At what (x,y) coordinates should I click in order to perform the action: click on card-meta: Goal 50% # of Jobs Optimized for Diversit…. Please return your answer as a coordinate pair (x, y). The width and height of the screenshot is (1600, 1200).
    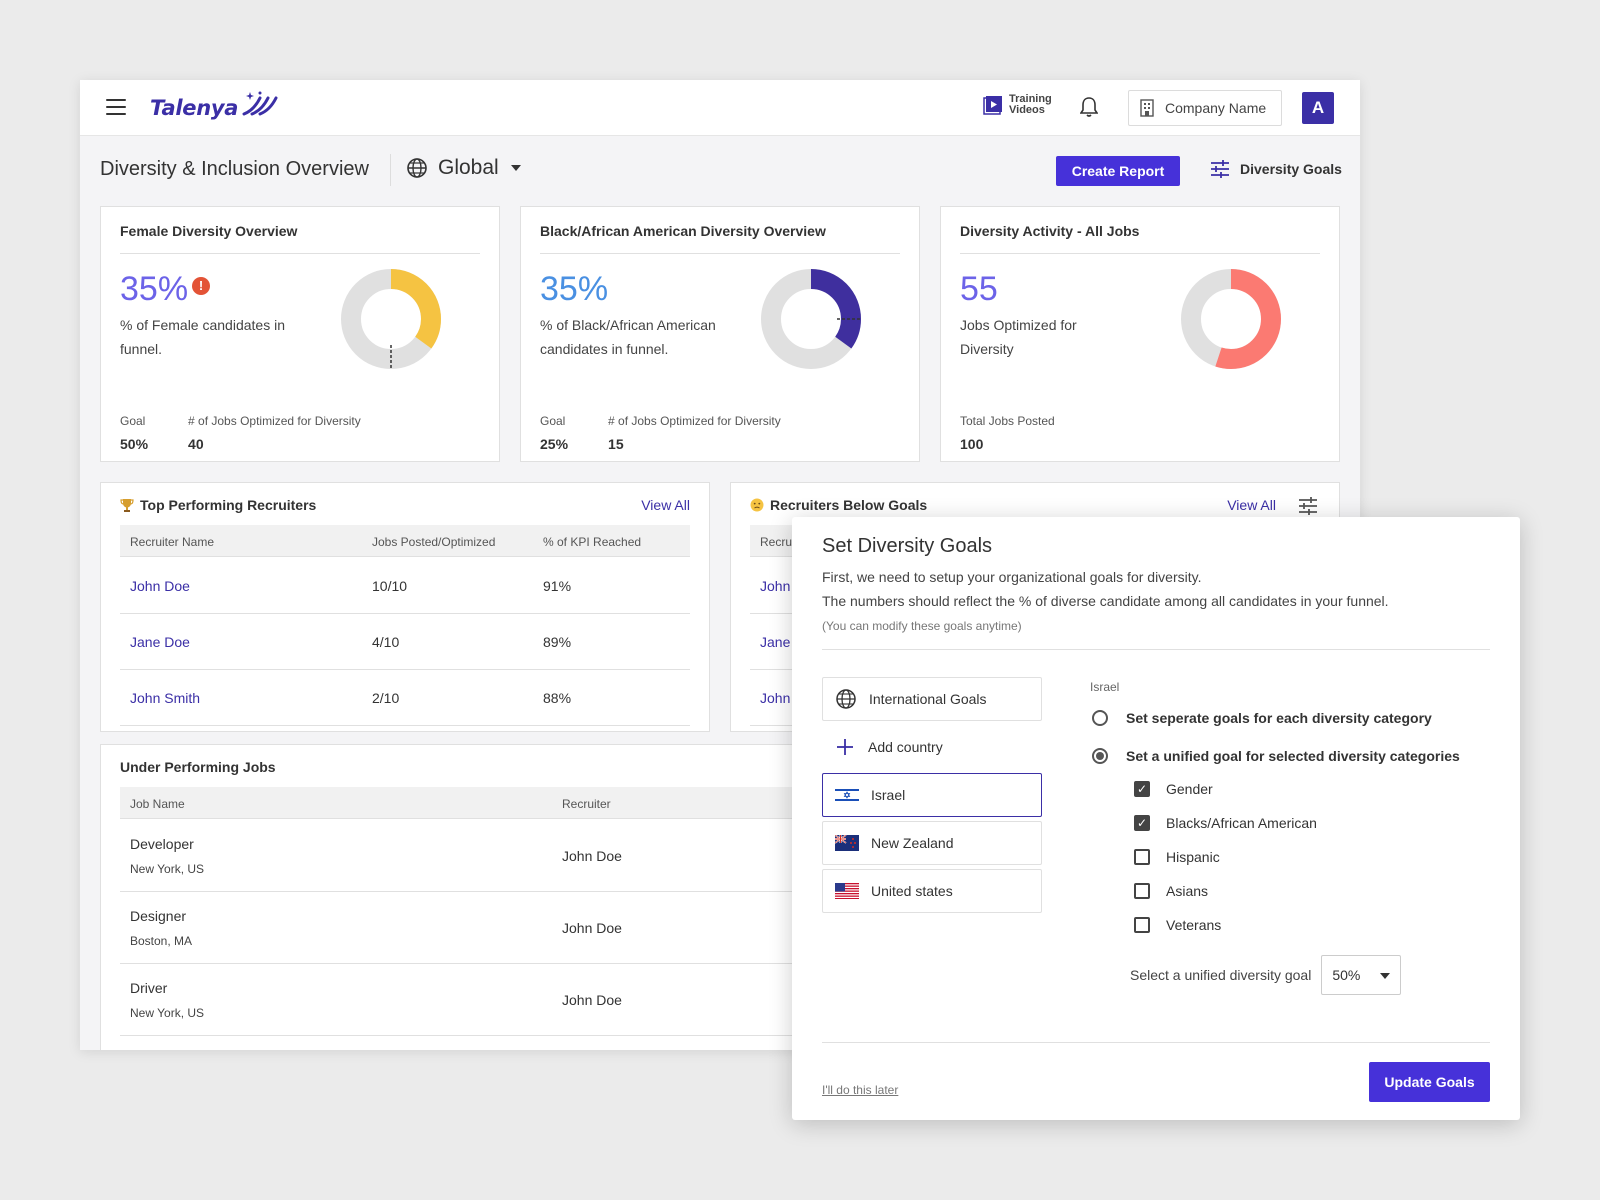
    Looking at the image, I should click on (260, 433).